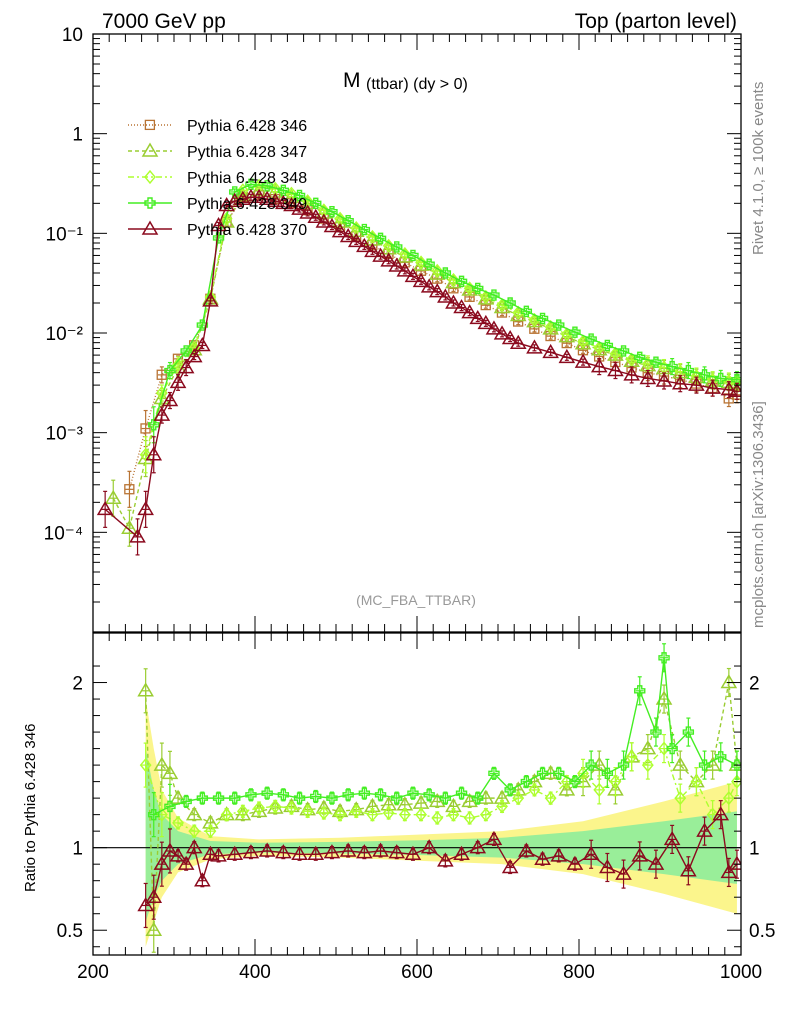  What do you see at coordinates (77, 849) in the screenshot?
I see `ratio-ytick-label: 1` at bounding box center [77, 849].